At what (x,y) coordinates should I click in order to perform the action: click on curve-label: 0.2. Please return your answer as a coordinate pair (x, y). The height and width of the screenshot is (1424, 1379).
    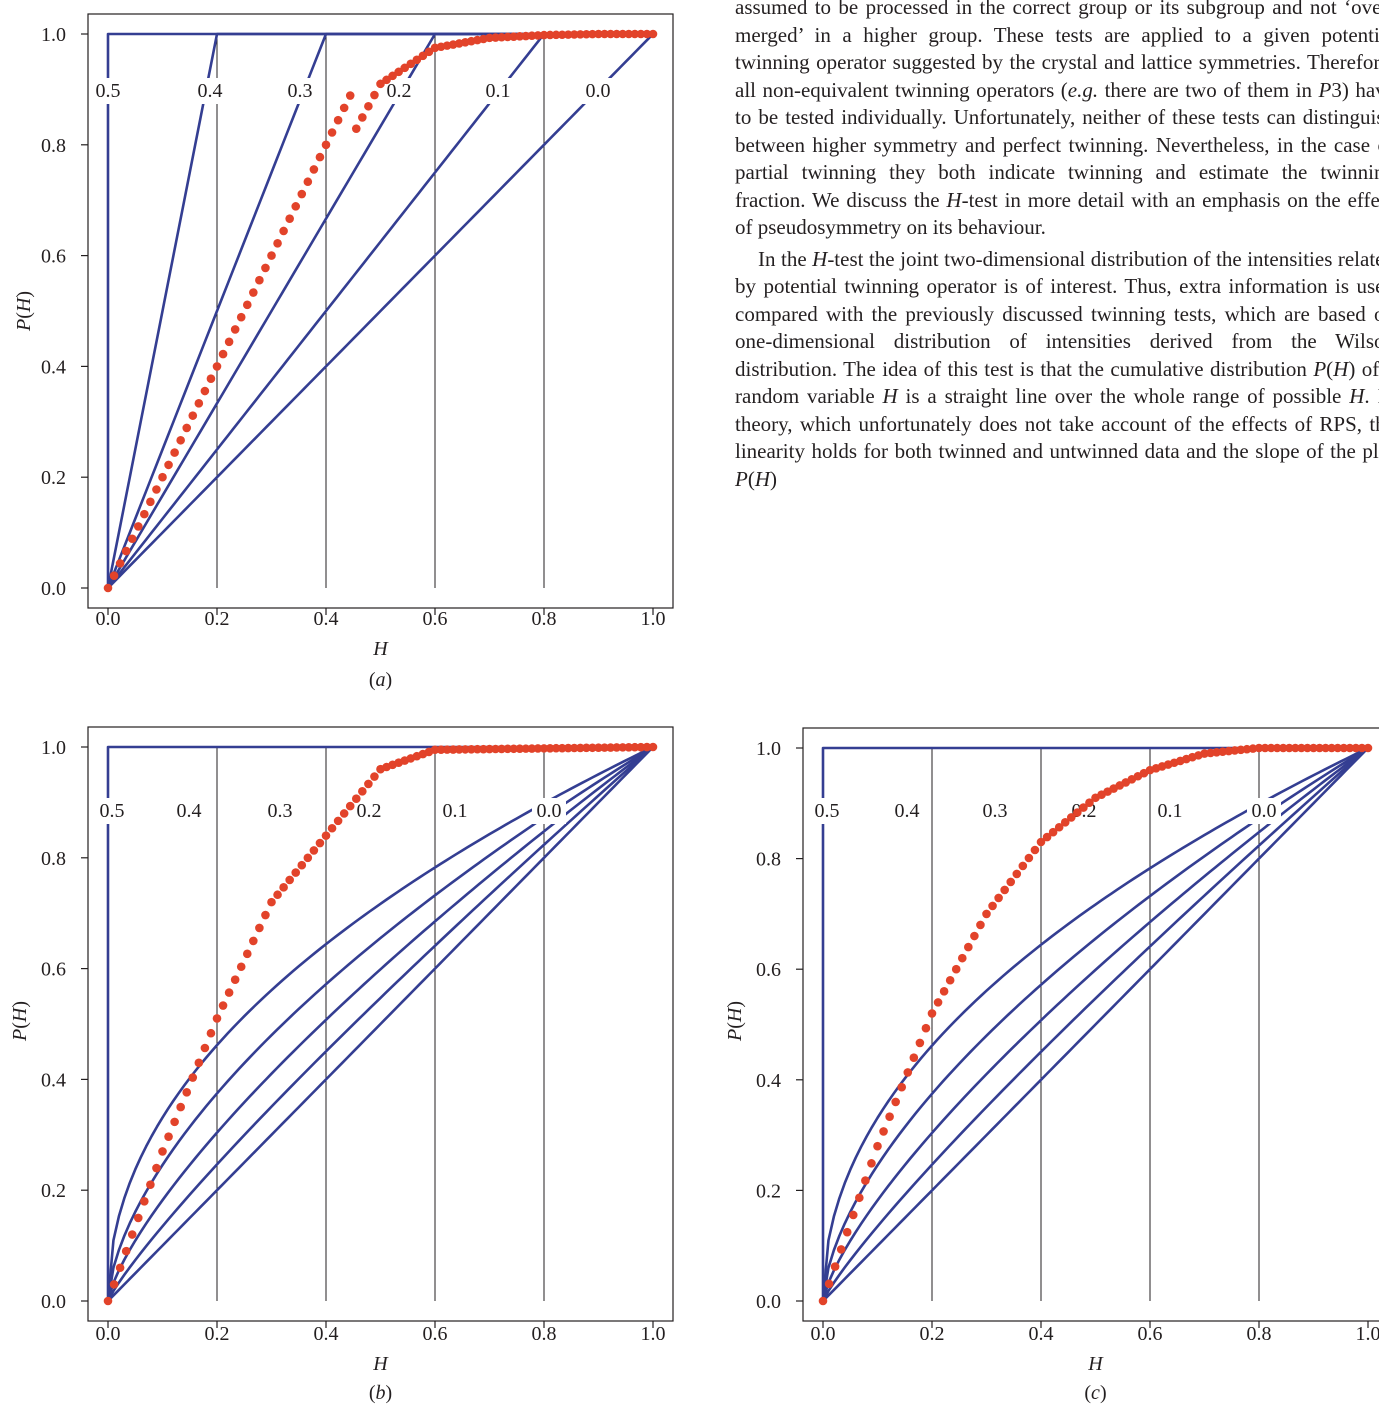
    Looking at the image, I should click on (369, 811).